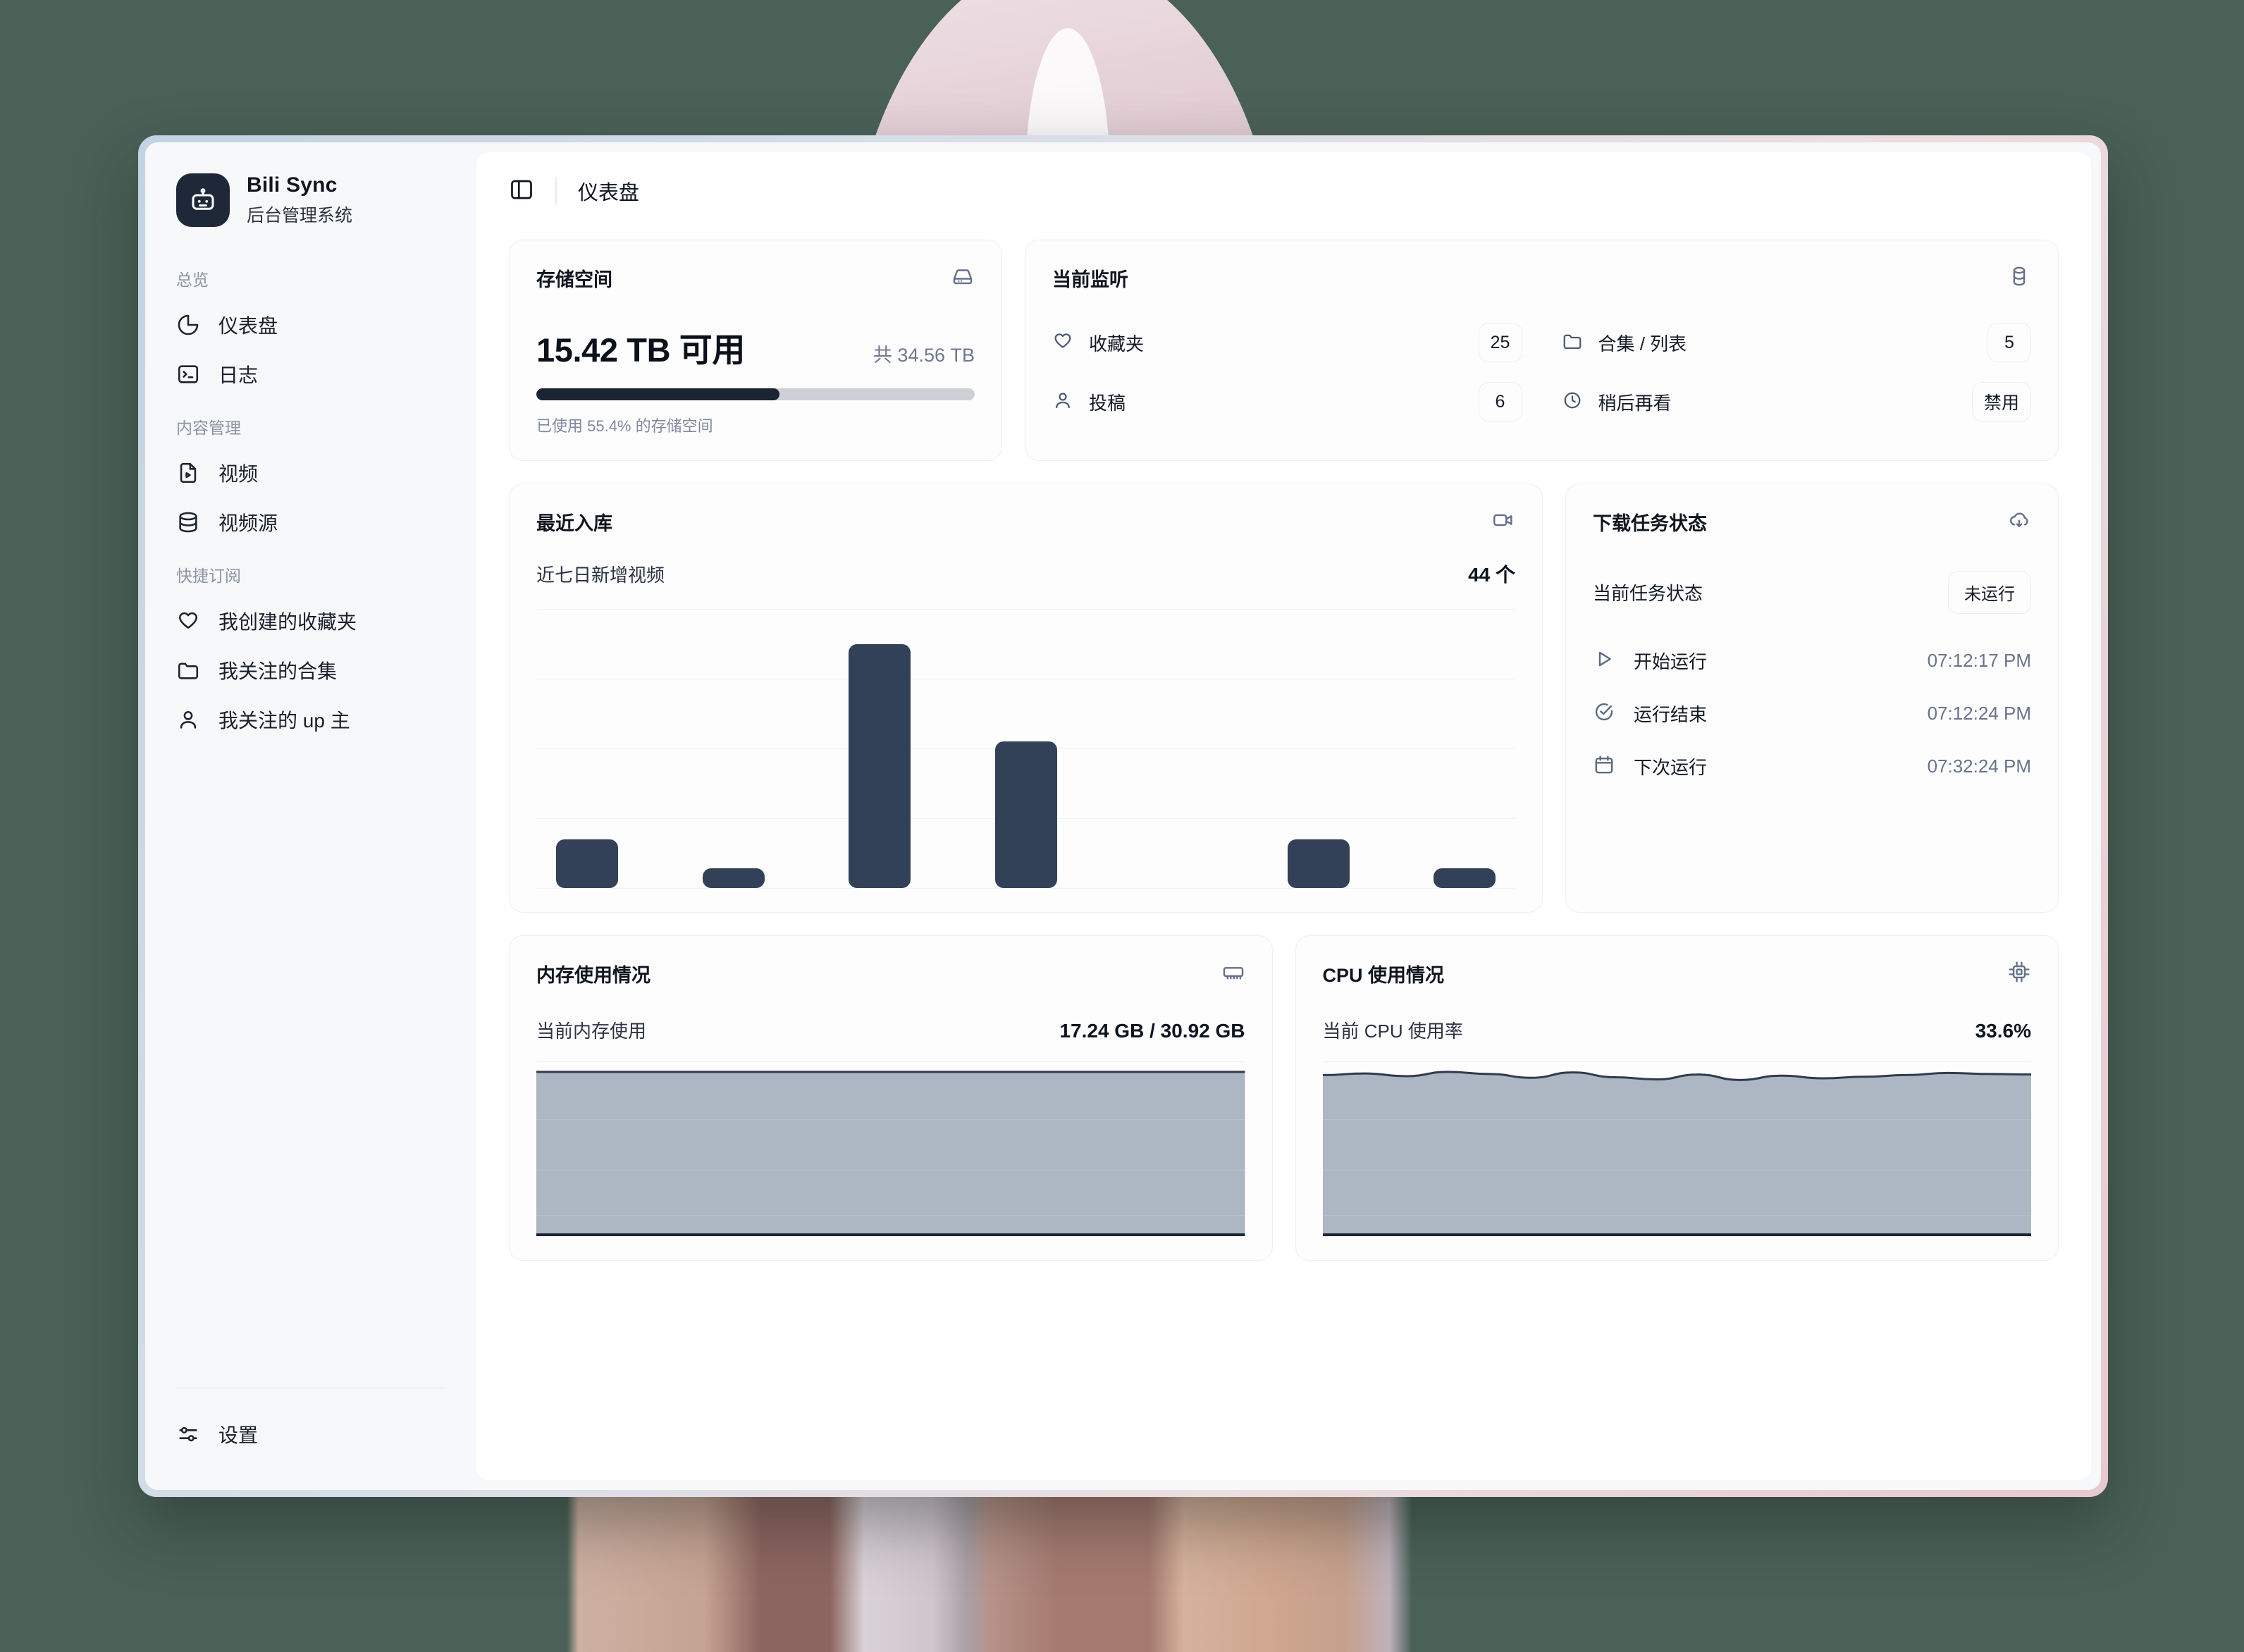  Describe the element at coordinates (1233, 973) in the screenshot. I see `memory-stick-icon` at that location.